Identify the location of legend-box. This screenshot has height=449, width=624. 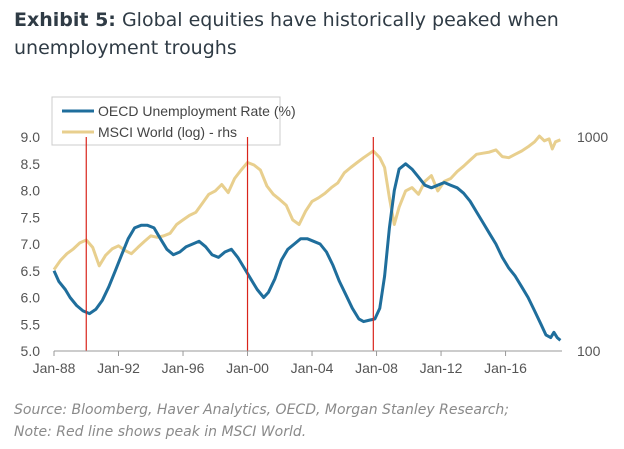
(166, 121).